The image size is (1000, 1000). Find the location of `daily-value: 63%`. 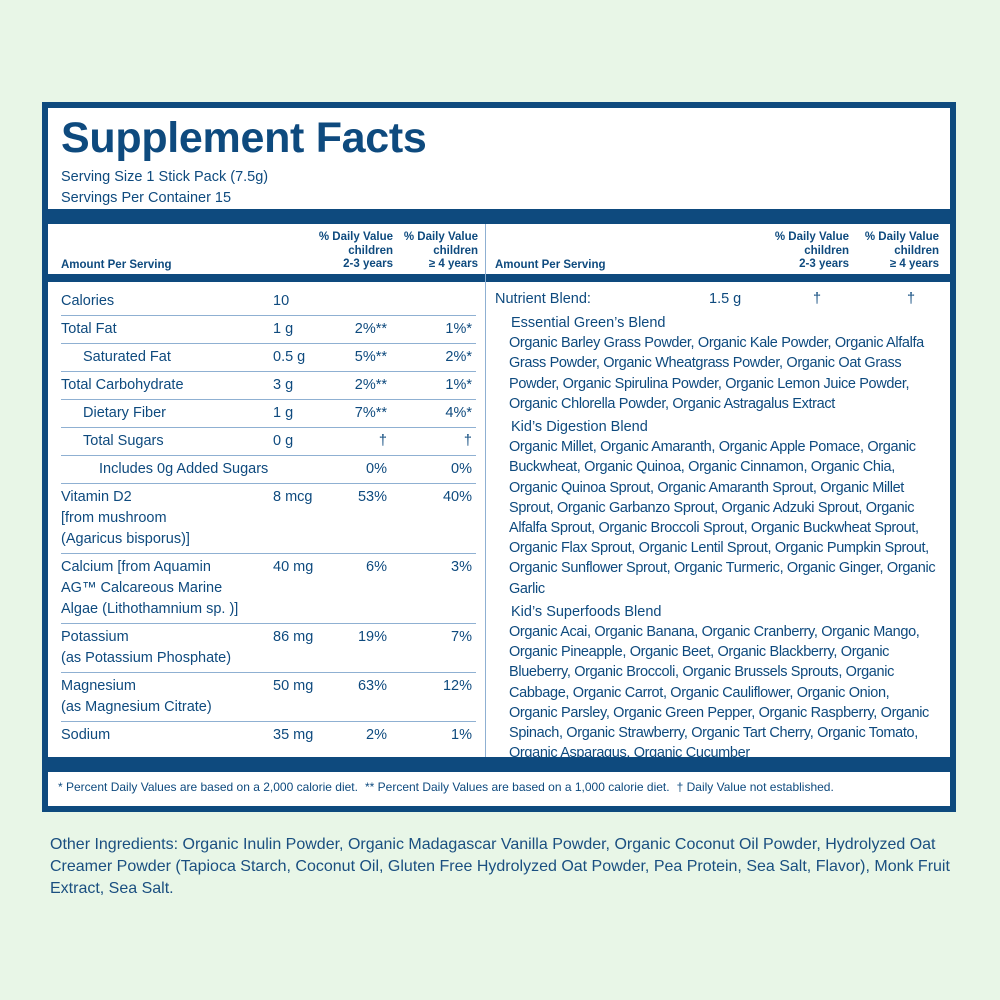

daily-value: 63% is located at coordinates (372, 686).